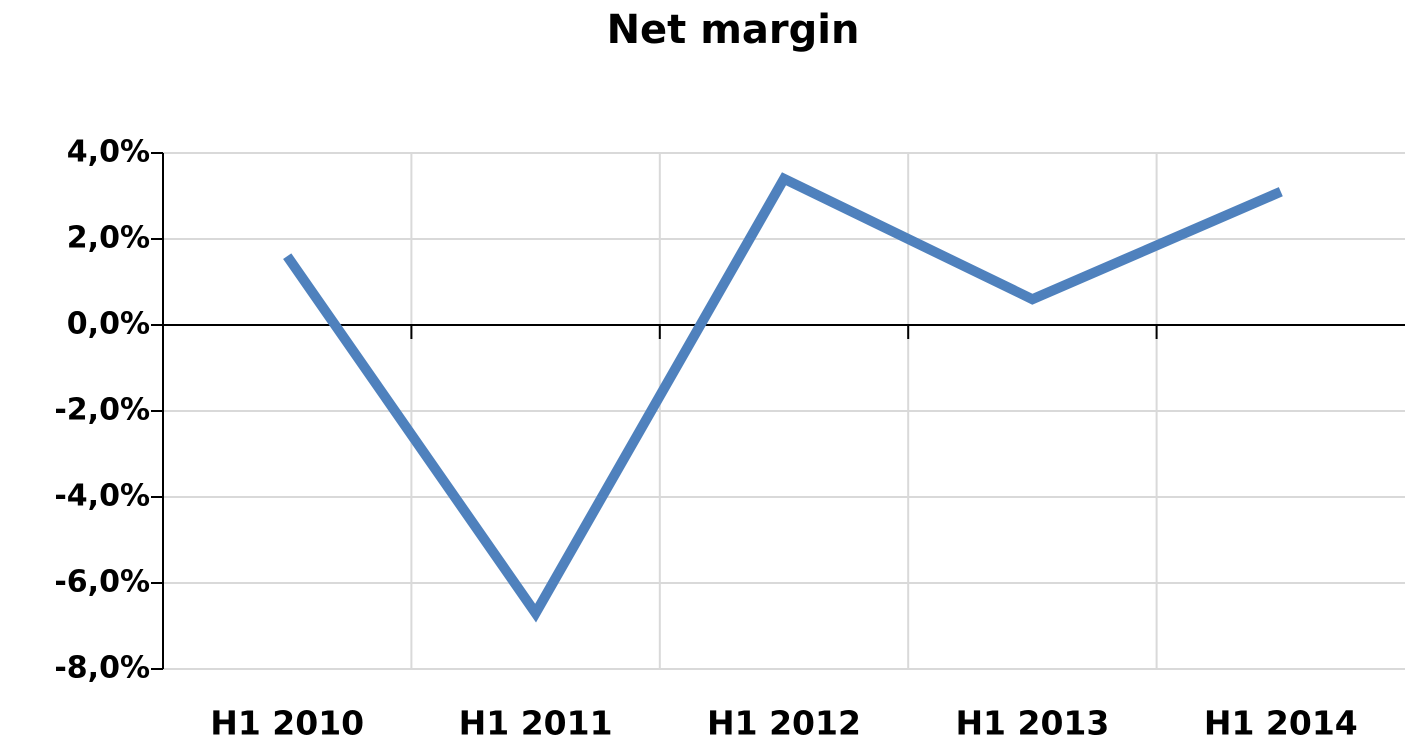 This screenshot has width=1407, height=751. Describe the element at coordinates (1032, 723) in the screenshot. I see `x-tick-label: H1 2013` at that location.